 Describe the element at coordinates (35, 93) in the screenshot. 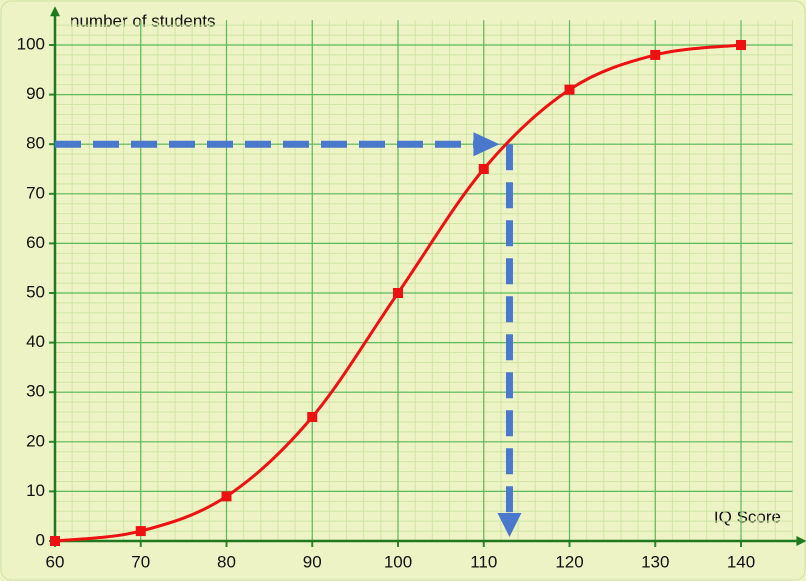

I see `y-tick-label: 90` at that location.